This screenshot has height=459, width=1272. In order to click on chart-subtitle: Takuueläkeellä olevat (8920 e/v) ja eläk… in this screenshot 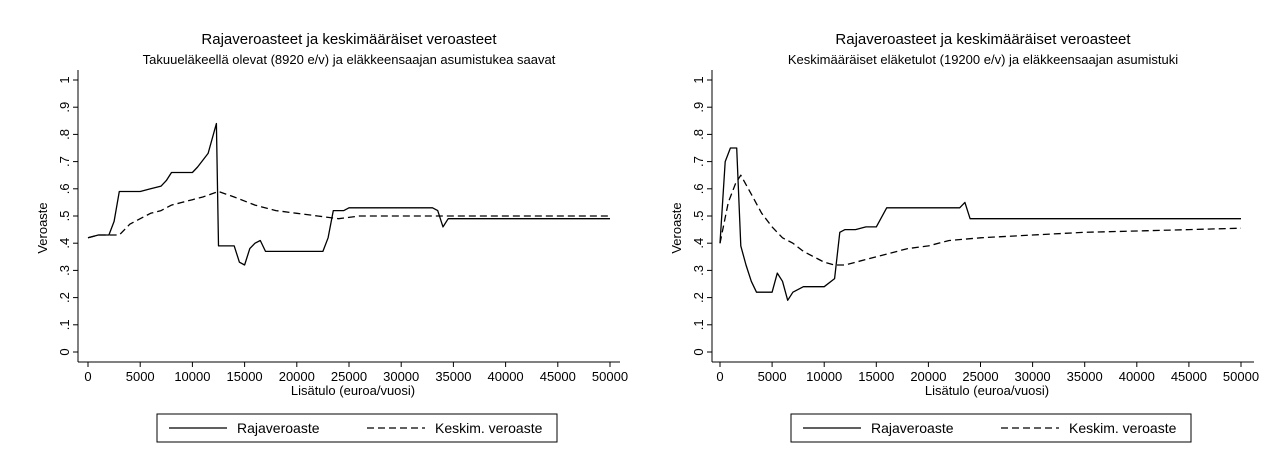, I will do `click(349, 59)`.